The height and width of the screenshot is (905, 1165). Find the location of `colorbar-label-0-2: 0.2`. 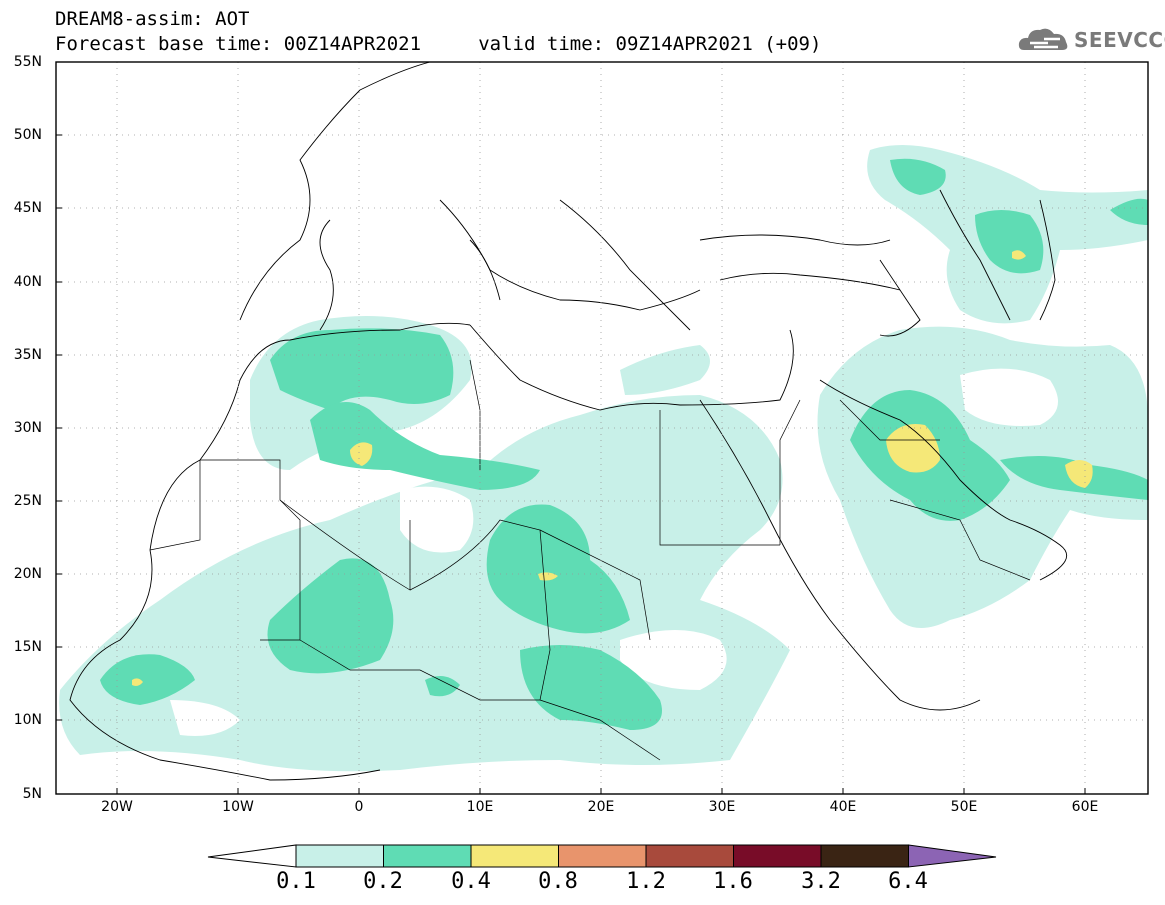

colorbar-label-0-2: 0.2 is located at coordinates (383, 881).